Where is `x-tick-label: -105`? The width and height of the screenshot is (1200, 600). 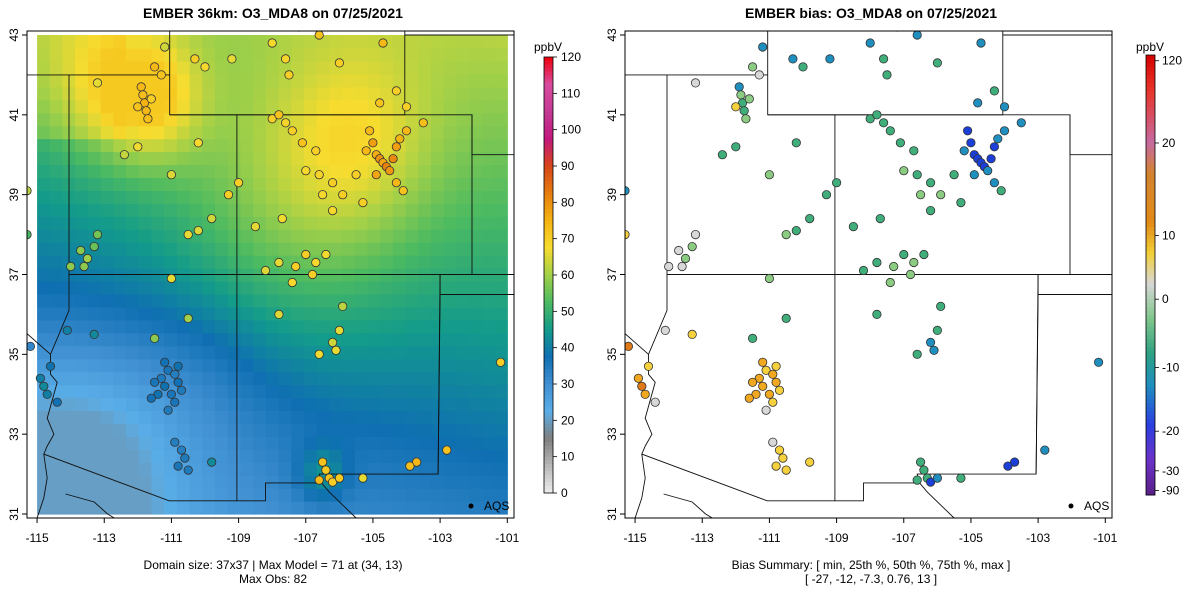
x-tick-label: -105 is located at coordinates (971, 538).